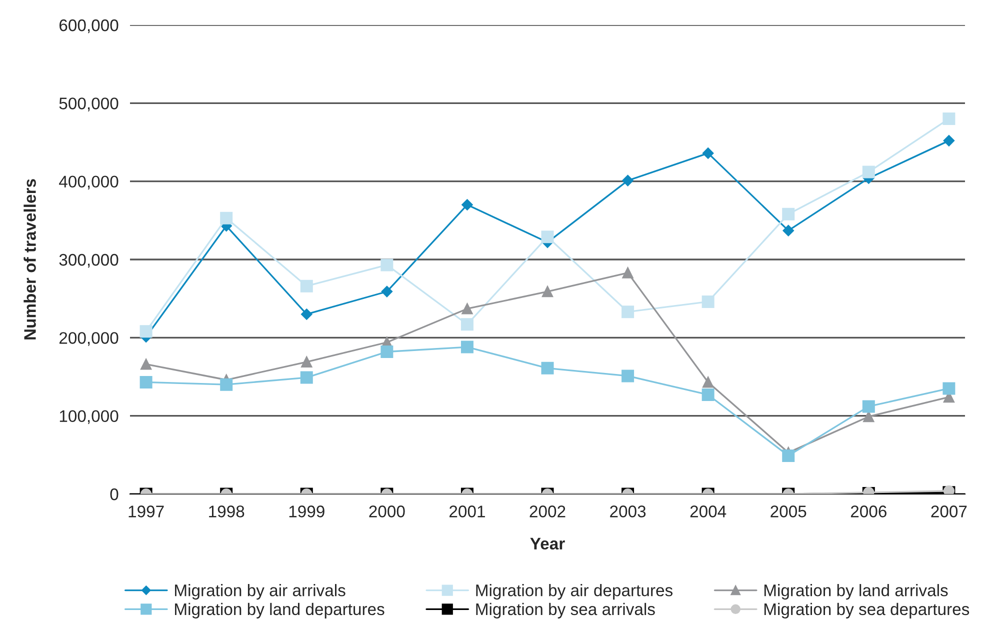 This screenshot has height=627, width=983. What do you see at coordinates (708, 512) in the screenshot?
I see `x-tick-label: 2004` at bounding box center [708, 512].